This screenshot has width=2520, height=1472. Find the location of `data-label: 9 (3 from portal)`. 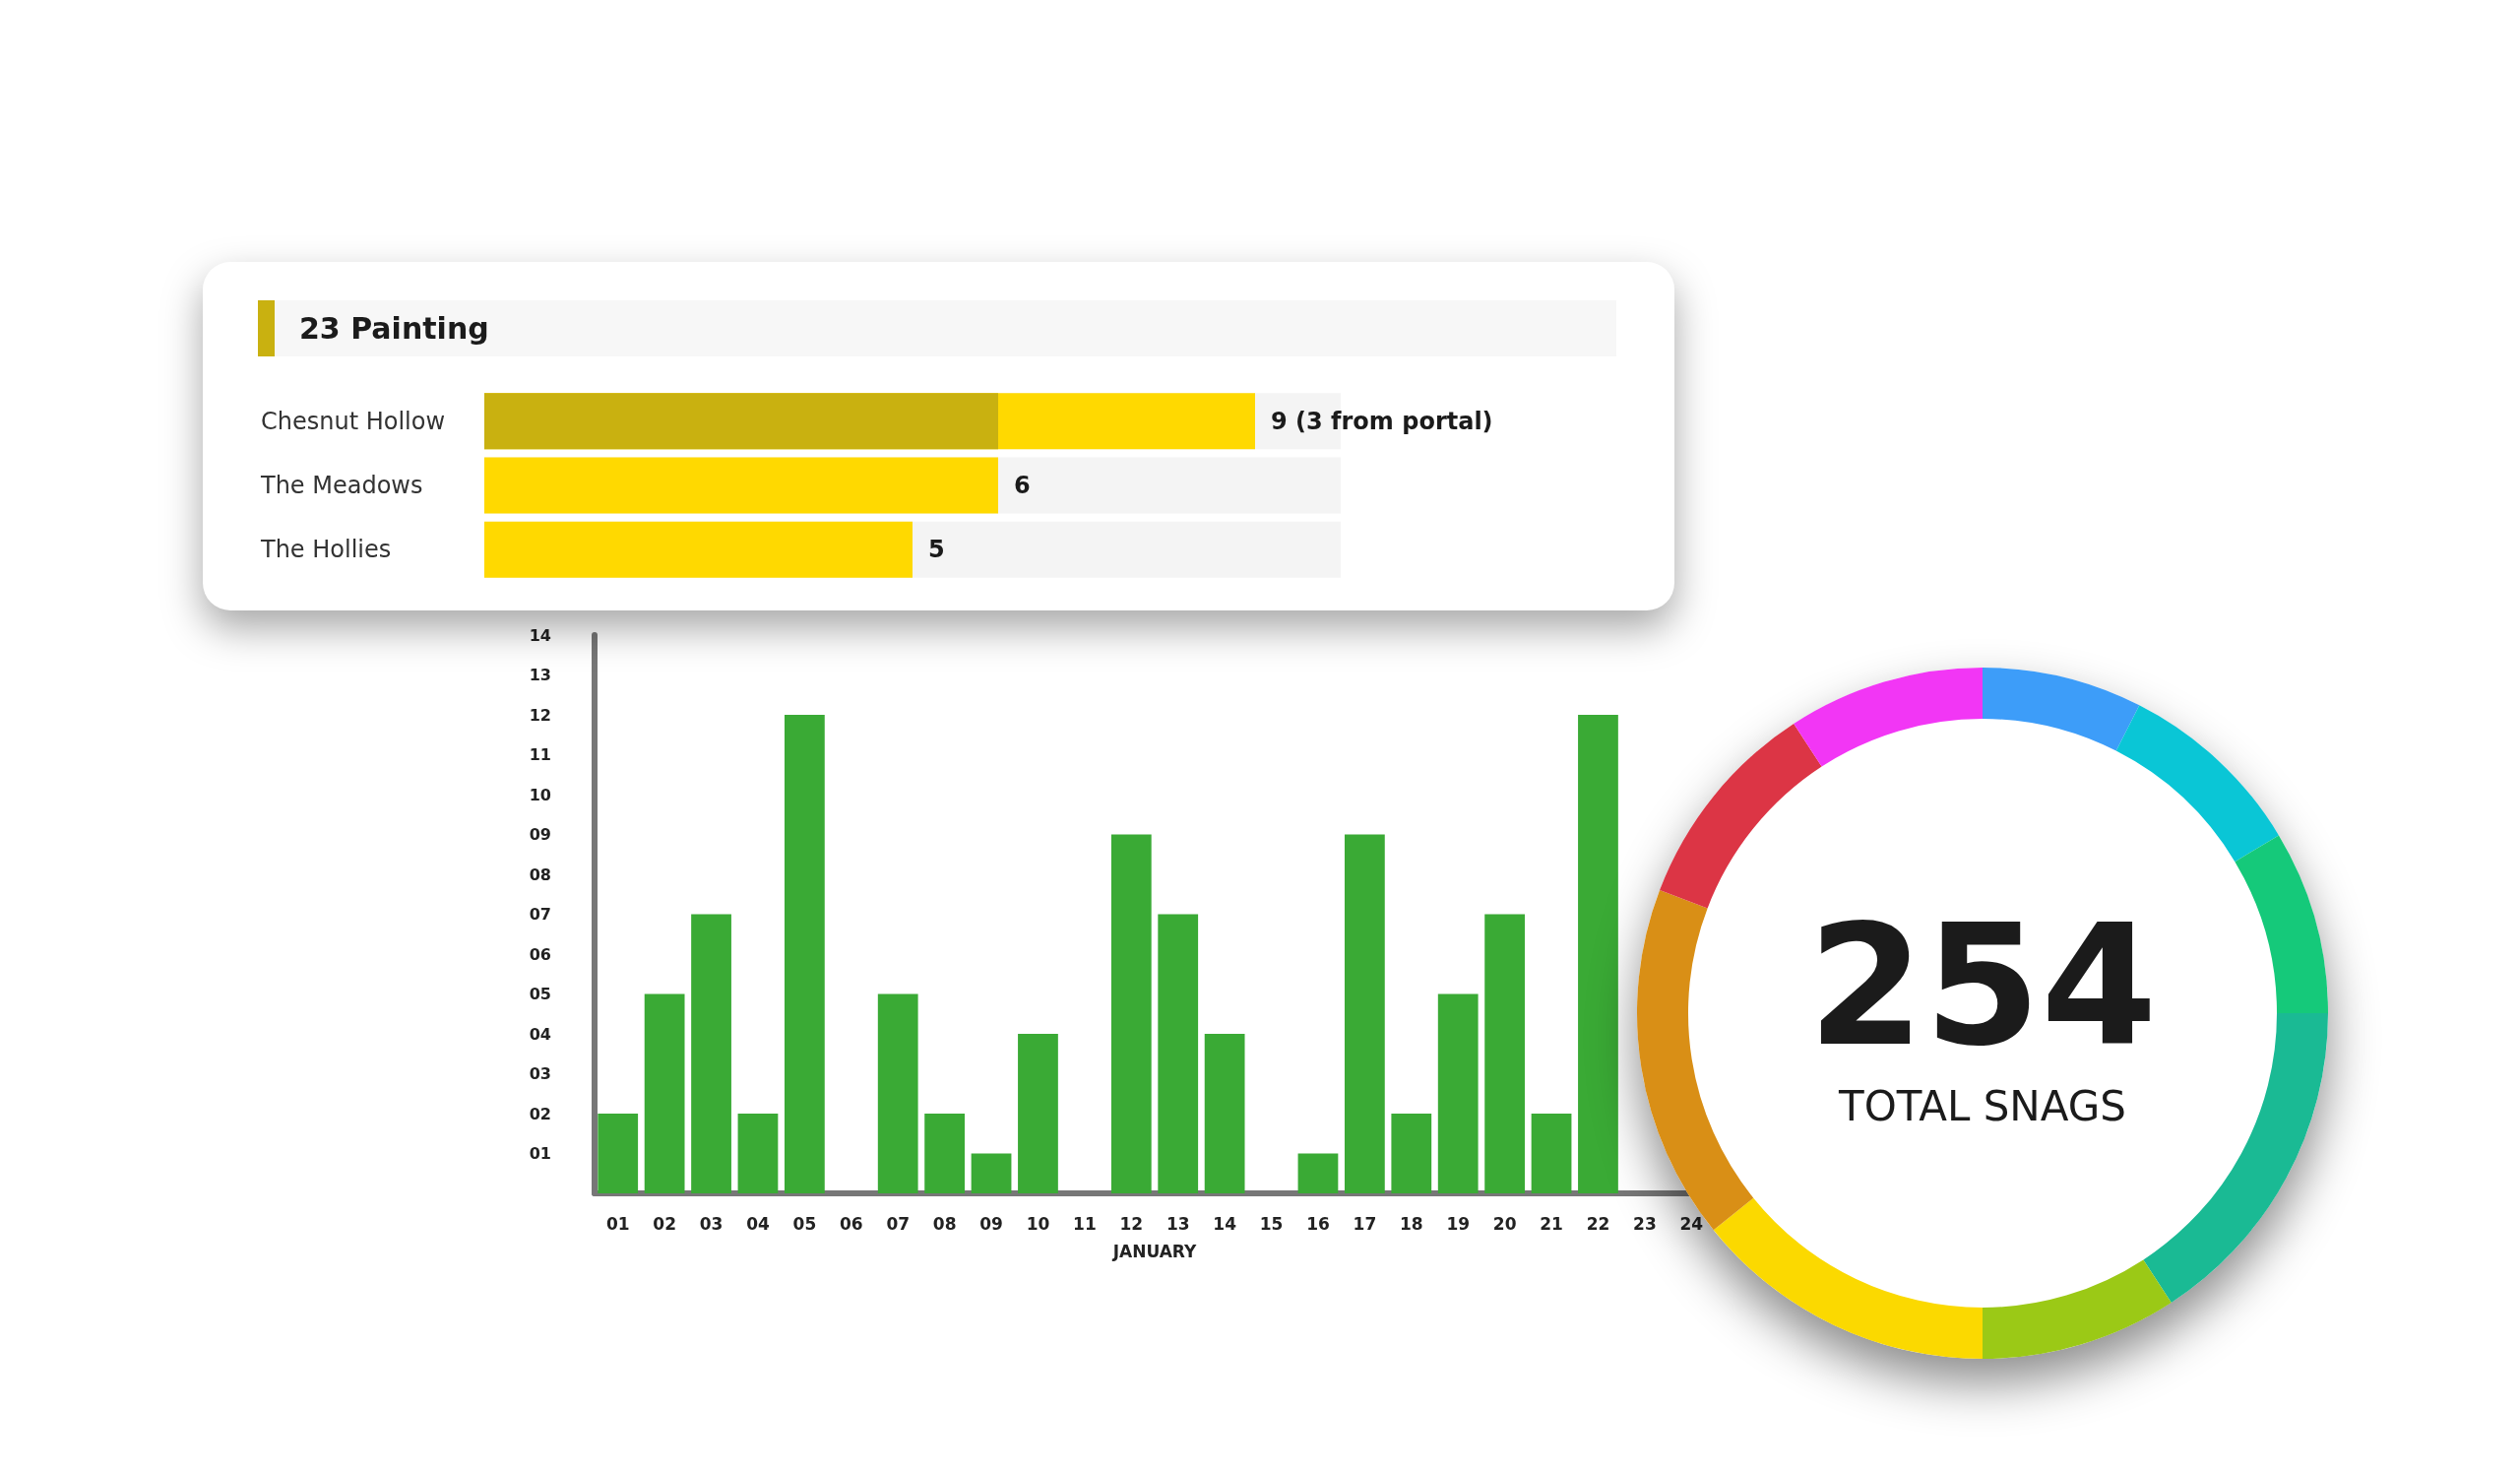

data-label: 9 (3 from portal) is located at coordinates (1382, 421).